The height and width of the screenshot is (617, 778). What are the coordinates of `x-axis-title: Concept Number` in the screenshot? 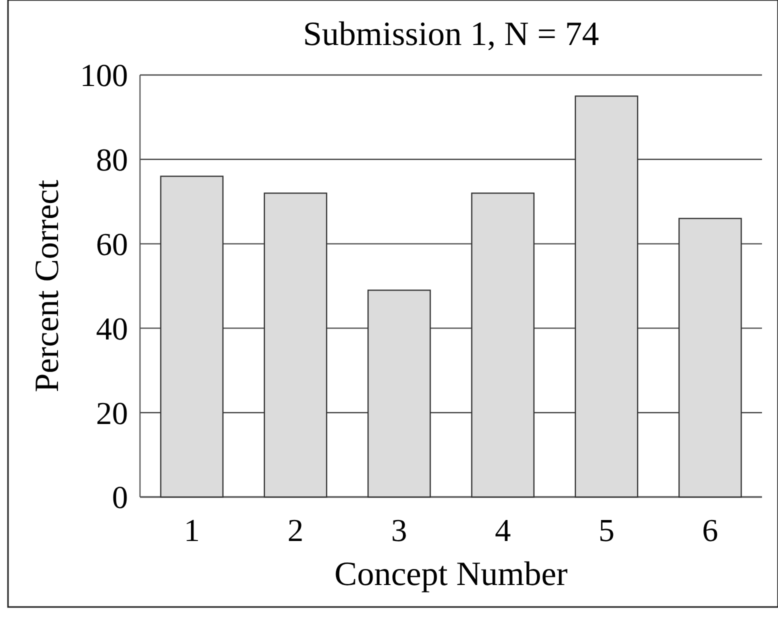 It's located at (451, 574).